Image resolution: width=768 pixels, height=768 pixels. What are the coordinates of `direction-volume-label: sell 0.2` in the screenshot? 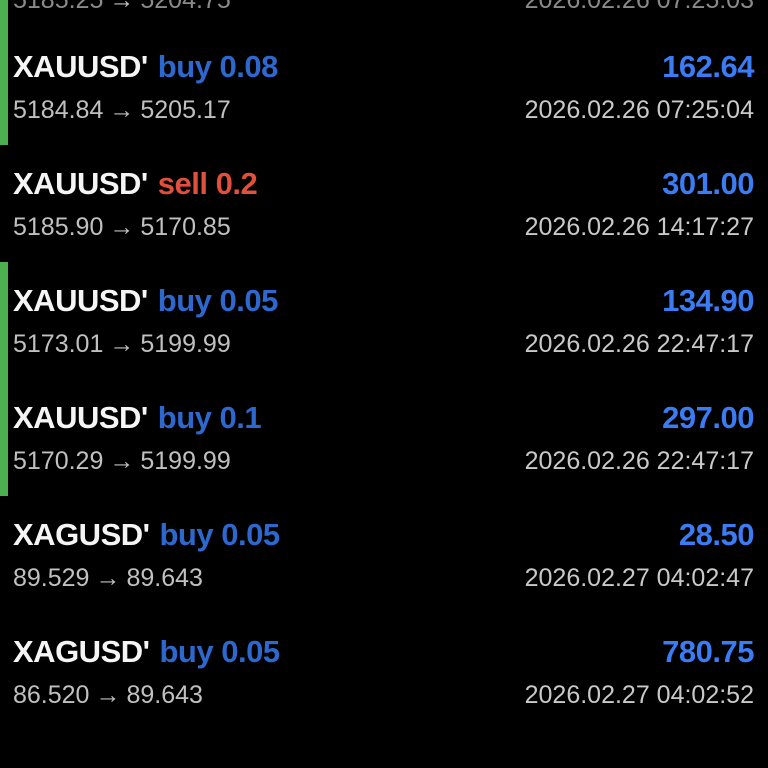 It's located at (207, 183).